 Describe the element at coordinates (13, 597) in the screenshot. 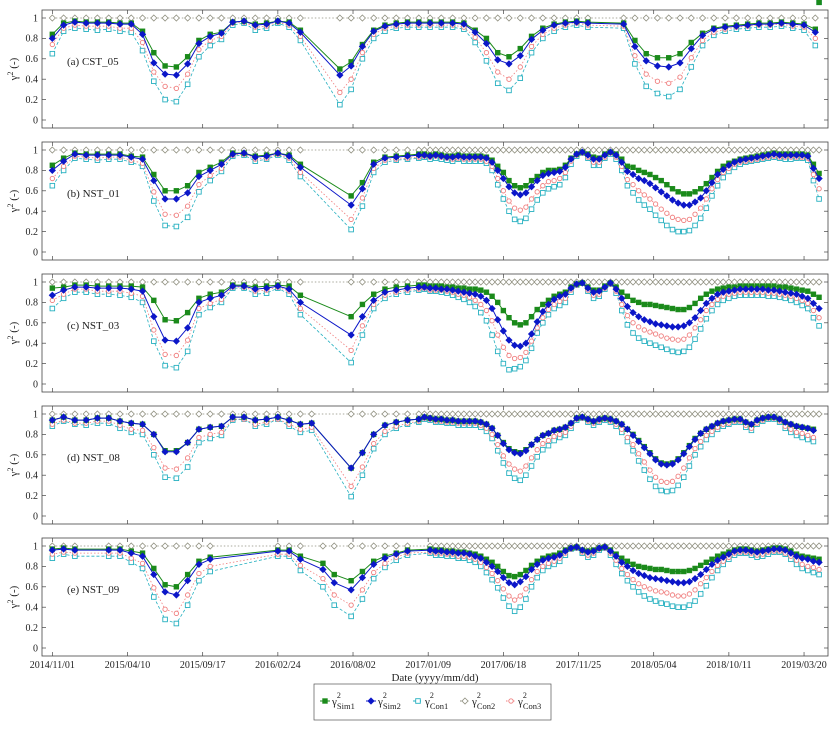

I see `y-axis-label: γ2 (-)` at that location.